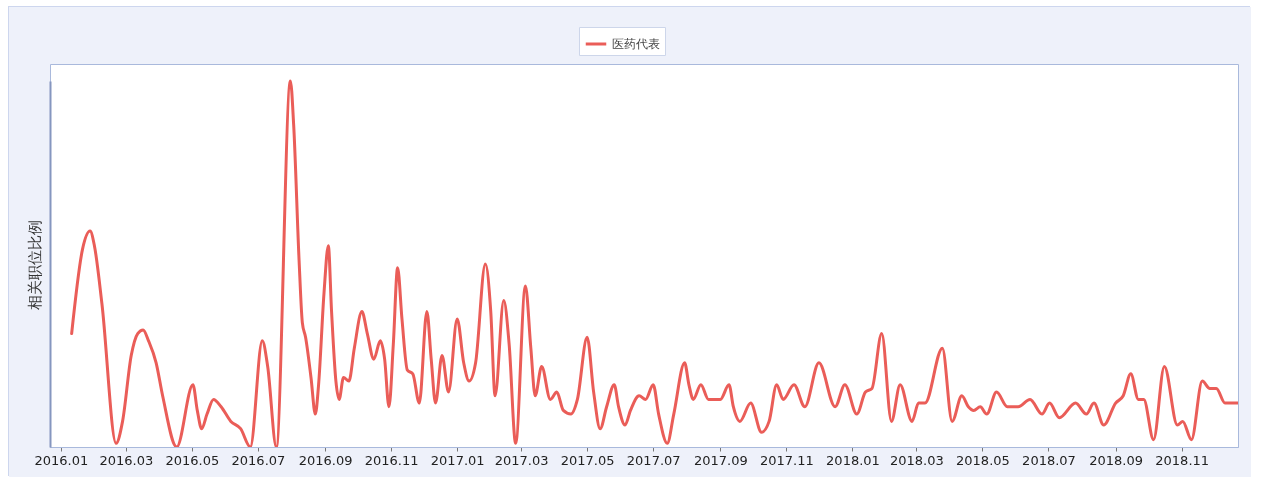 The image size is (1261, 485). What do you see at coordinates (1182, 460) in the screenshot?
I see `x-tick-label: 2018.11` at bounding box center [1182, 460].